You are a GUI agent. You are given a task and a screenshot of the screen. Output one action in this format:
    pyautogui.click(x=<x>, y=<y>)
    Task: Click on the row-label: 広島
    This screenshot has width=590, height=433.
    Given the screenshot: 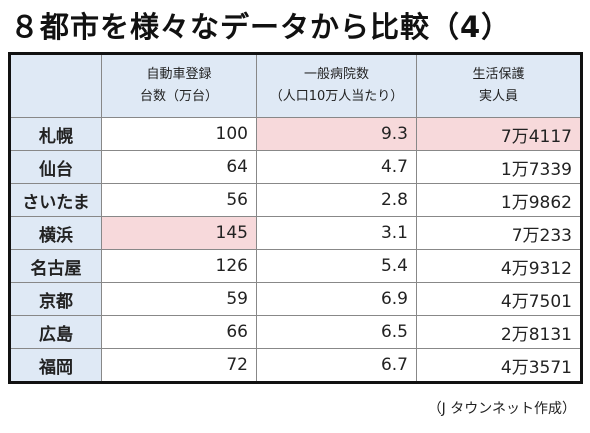 What is the action you would take?
    pyautogui.click(x=55, y=332)
    